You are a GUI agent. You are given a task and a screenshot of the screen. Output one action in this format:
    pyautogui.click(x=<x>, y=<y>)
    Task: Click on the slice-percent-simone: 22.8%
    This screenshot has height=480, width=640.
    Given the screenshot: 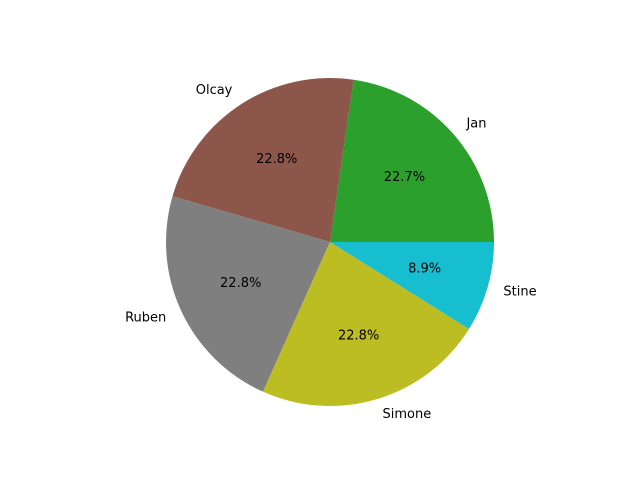 What is the action you would take?
    pyautogui.click(x=358, y=336)
    